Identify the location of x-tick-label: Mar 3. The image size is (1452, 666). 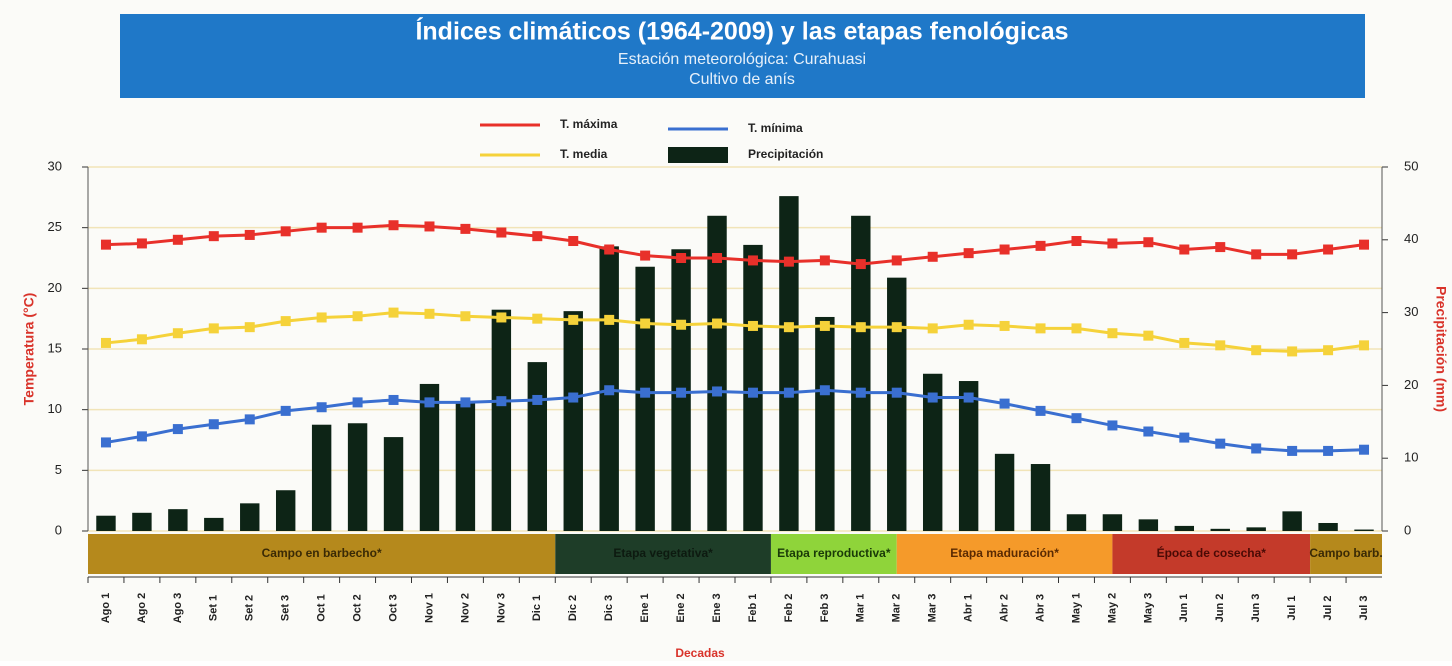
(933, 608).